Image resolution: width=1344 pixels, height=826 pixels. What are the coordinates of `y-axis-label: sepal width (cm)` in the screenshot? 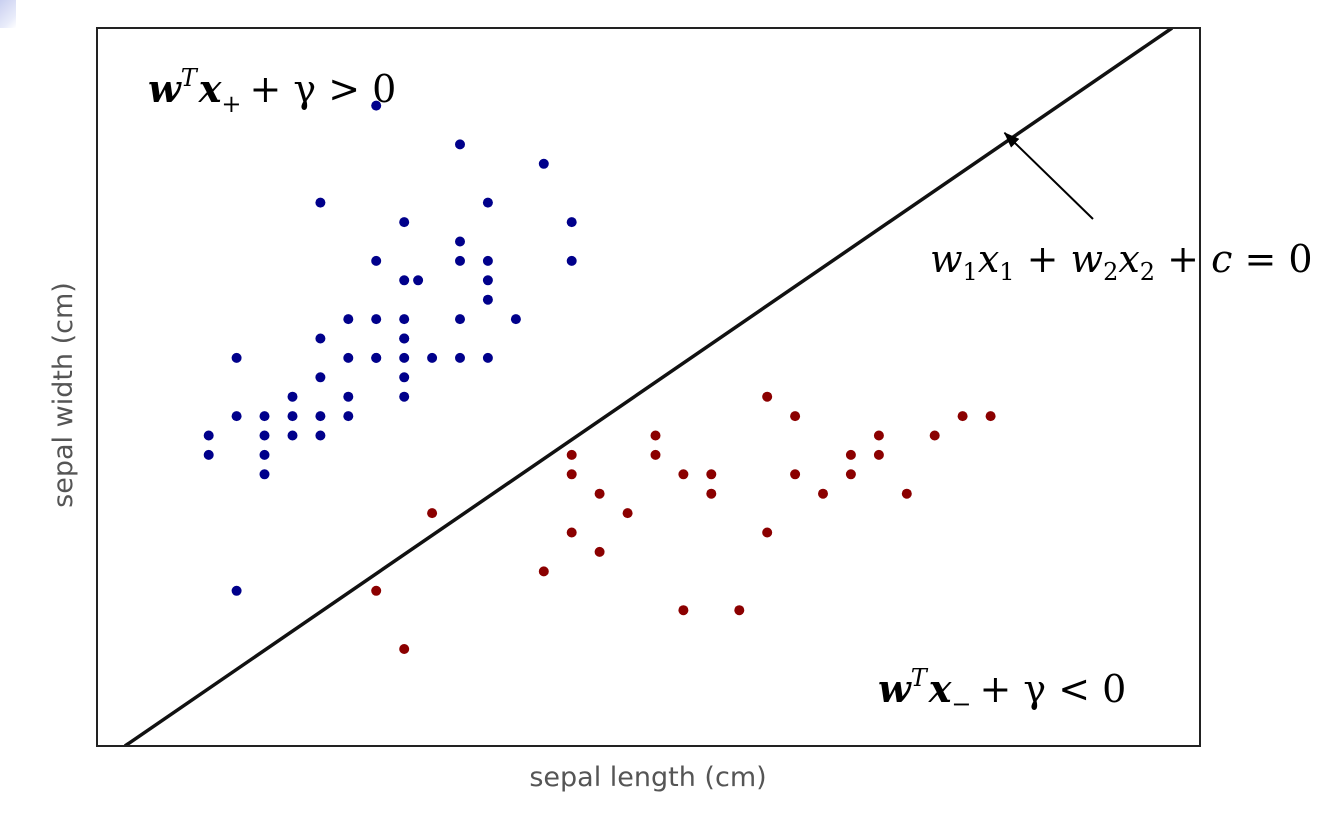 It's located at (63, 395).